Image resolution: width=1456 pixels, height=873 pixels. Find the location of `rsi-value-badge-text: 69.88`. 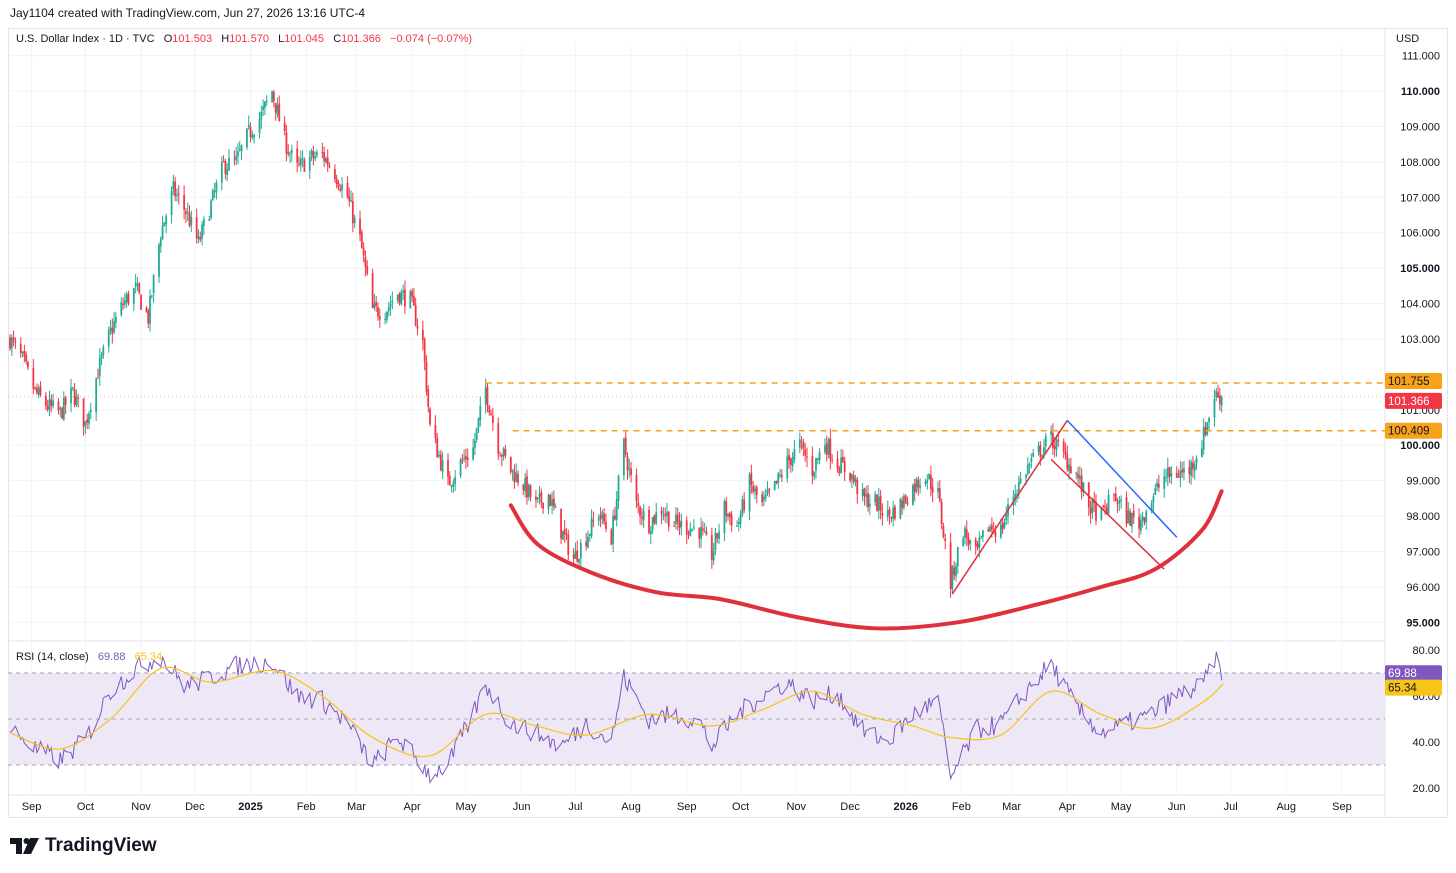

rsi-value-badge-text: 69.88 is located at coordinates (1402, 674).